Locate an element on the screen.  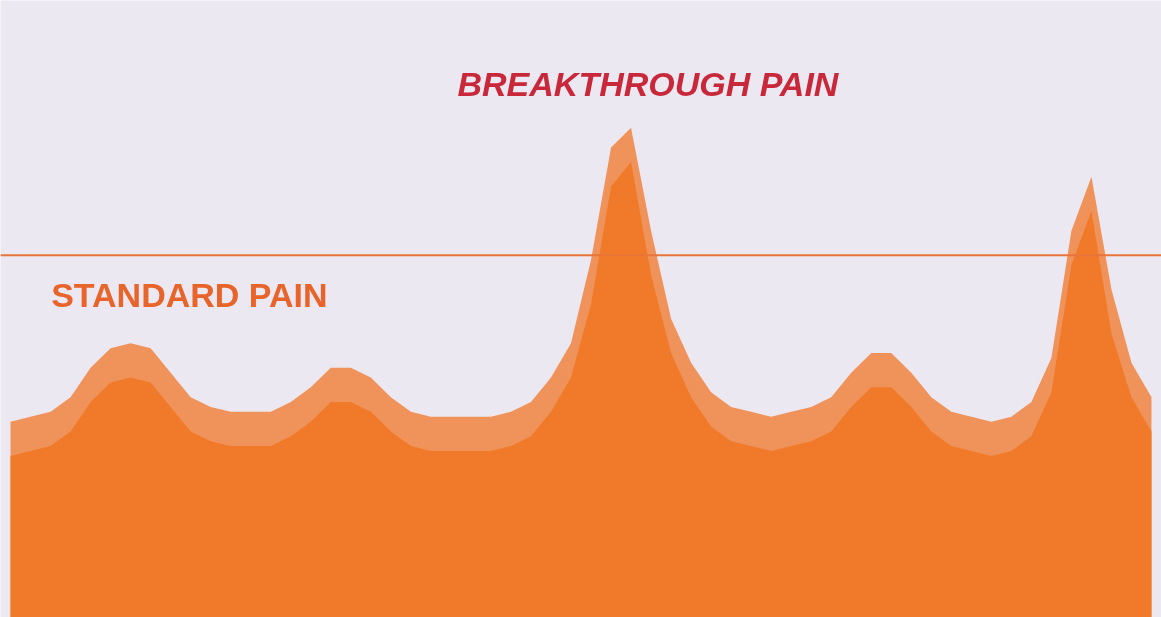
text: BREAKTHROUGH PAIN is located at coordinates (648, 84).